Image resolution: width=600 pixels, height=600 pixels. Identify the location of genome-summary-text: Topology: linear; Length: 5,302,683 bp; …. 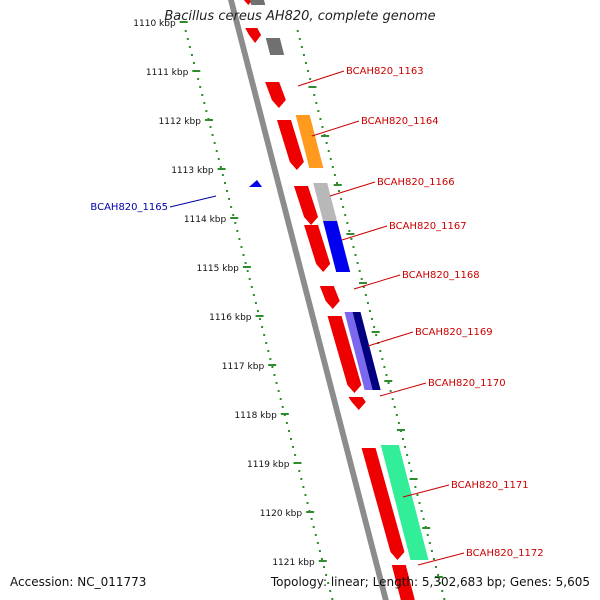
(430, 582).